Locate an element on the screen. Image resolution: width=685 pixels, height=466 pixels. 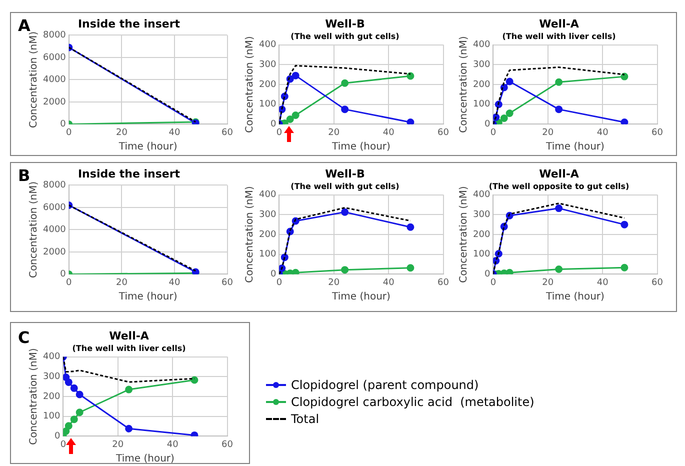
legend-label: Clopidogrel carboxylic acid (metabolite) is located at coordinates (412, 401).